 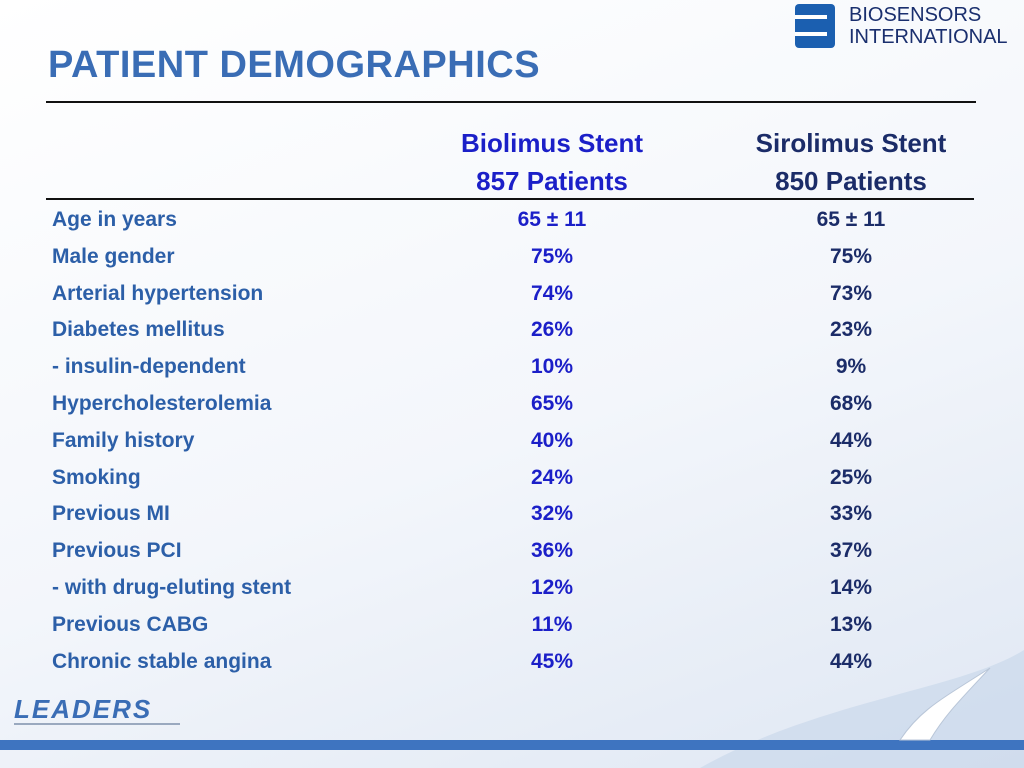 I want to click on row-label: - with drug-eluting stent, so click(x=172, y=587).